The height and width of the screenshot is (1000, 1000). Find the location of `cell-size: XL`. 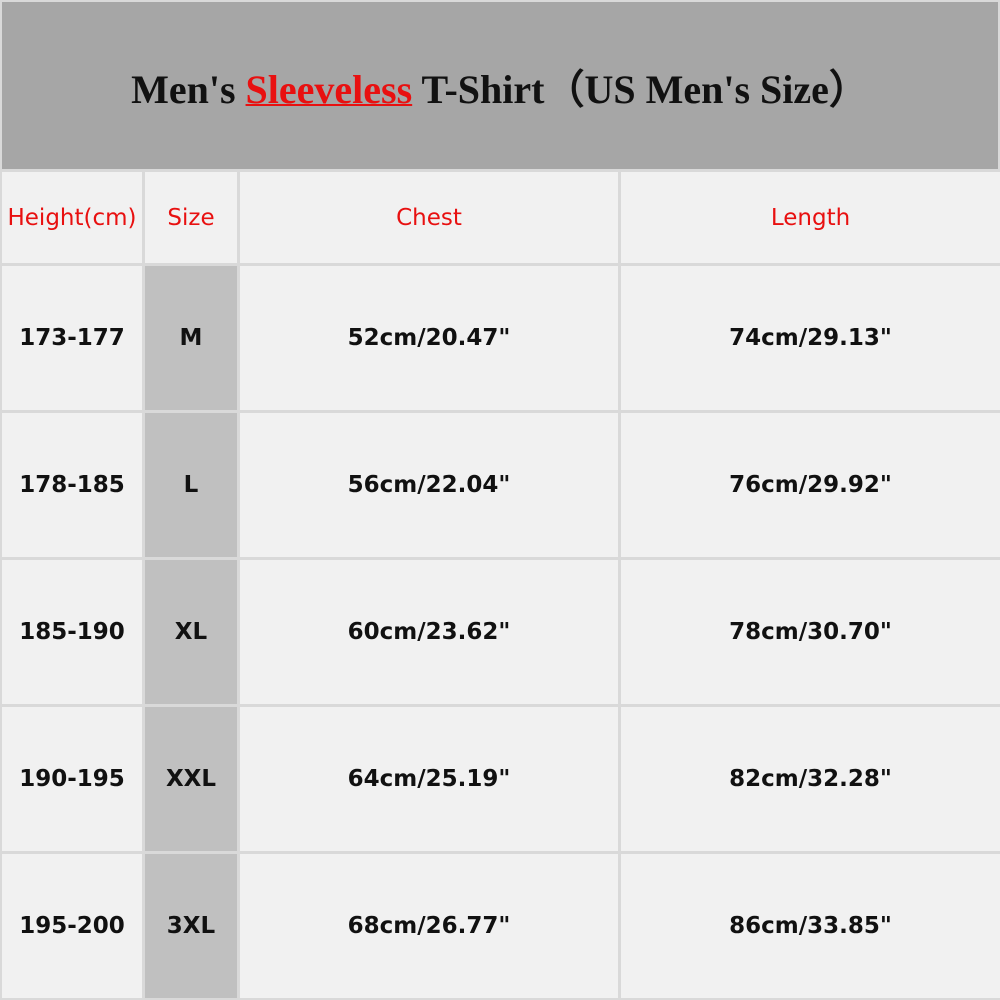

cell-size: XL is located at coordinates (191, 632).